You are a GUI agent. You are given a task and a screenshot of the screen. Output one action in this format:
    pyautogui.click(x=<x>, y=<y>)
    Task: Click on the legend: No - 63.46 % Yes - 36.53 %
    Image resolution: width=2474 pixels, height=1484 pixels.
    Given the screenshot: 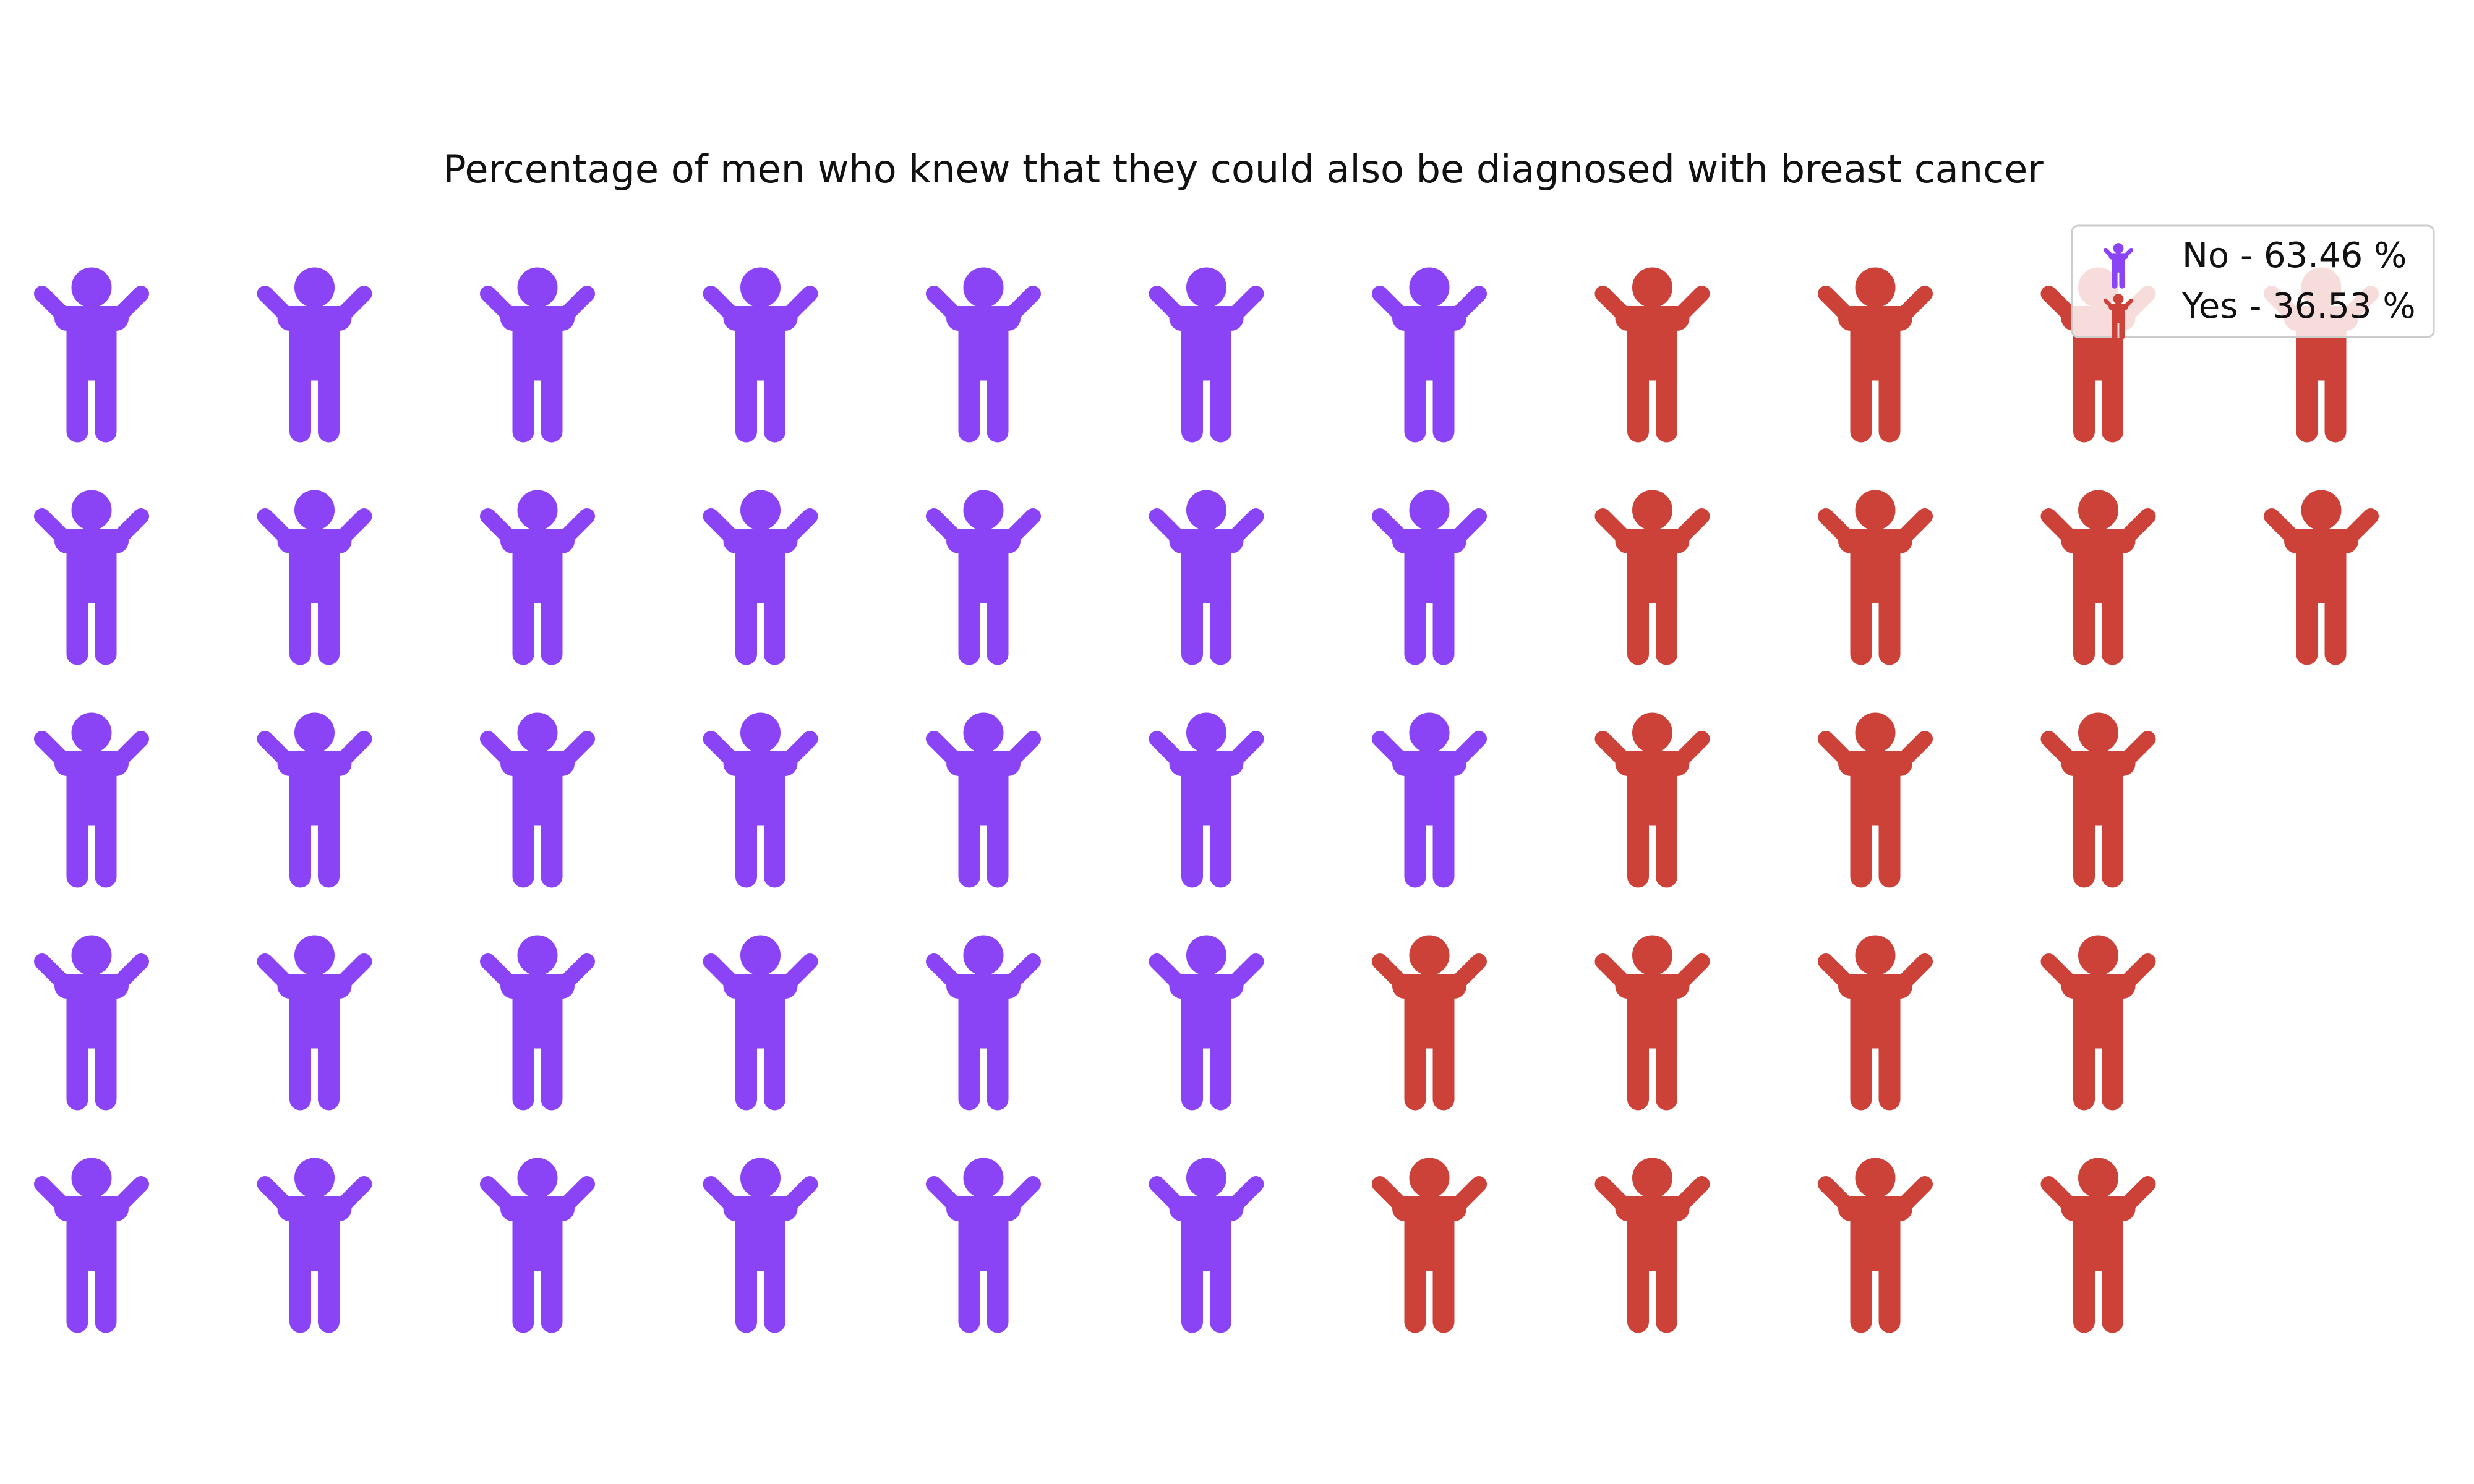 What is the action you would take?
    pyautogui.click(x=2253, y=281)
    